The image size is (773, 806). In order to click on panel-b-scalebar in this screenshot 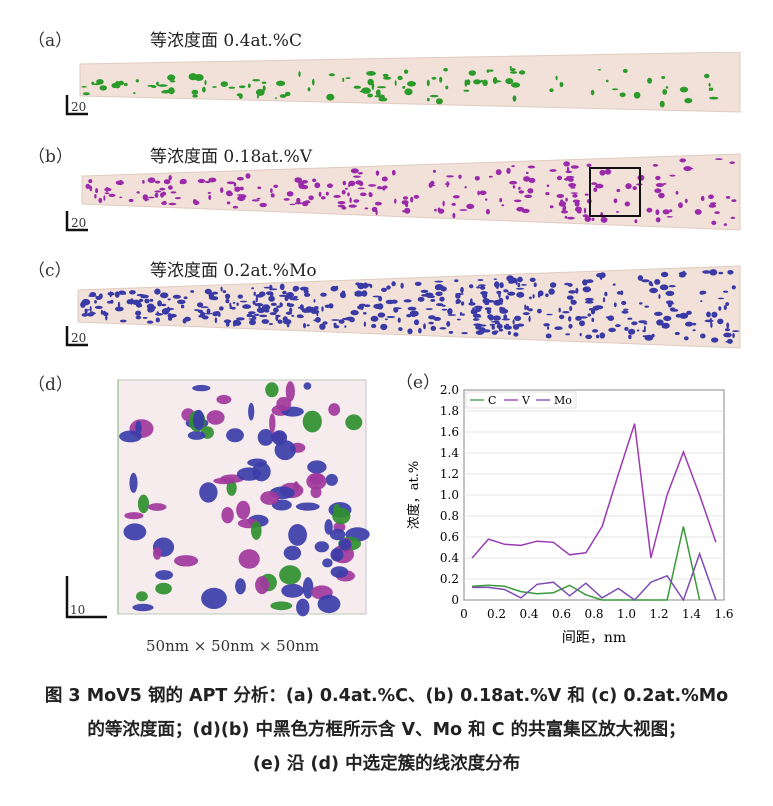, I will do `click(76, 221)`.